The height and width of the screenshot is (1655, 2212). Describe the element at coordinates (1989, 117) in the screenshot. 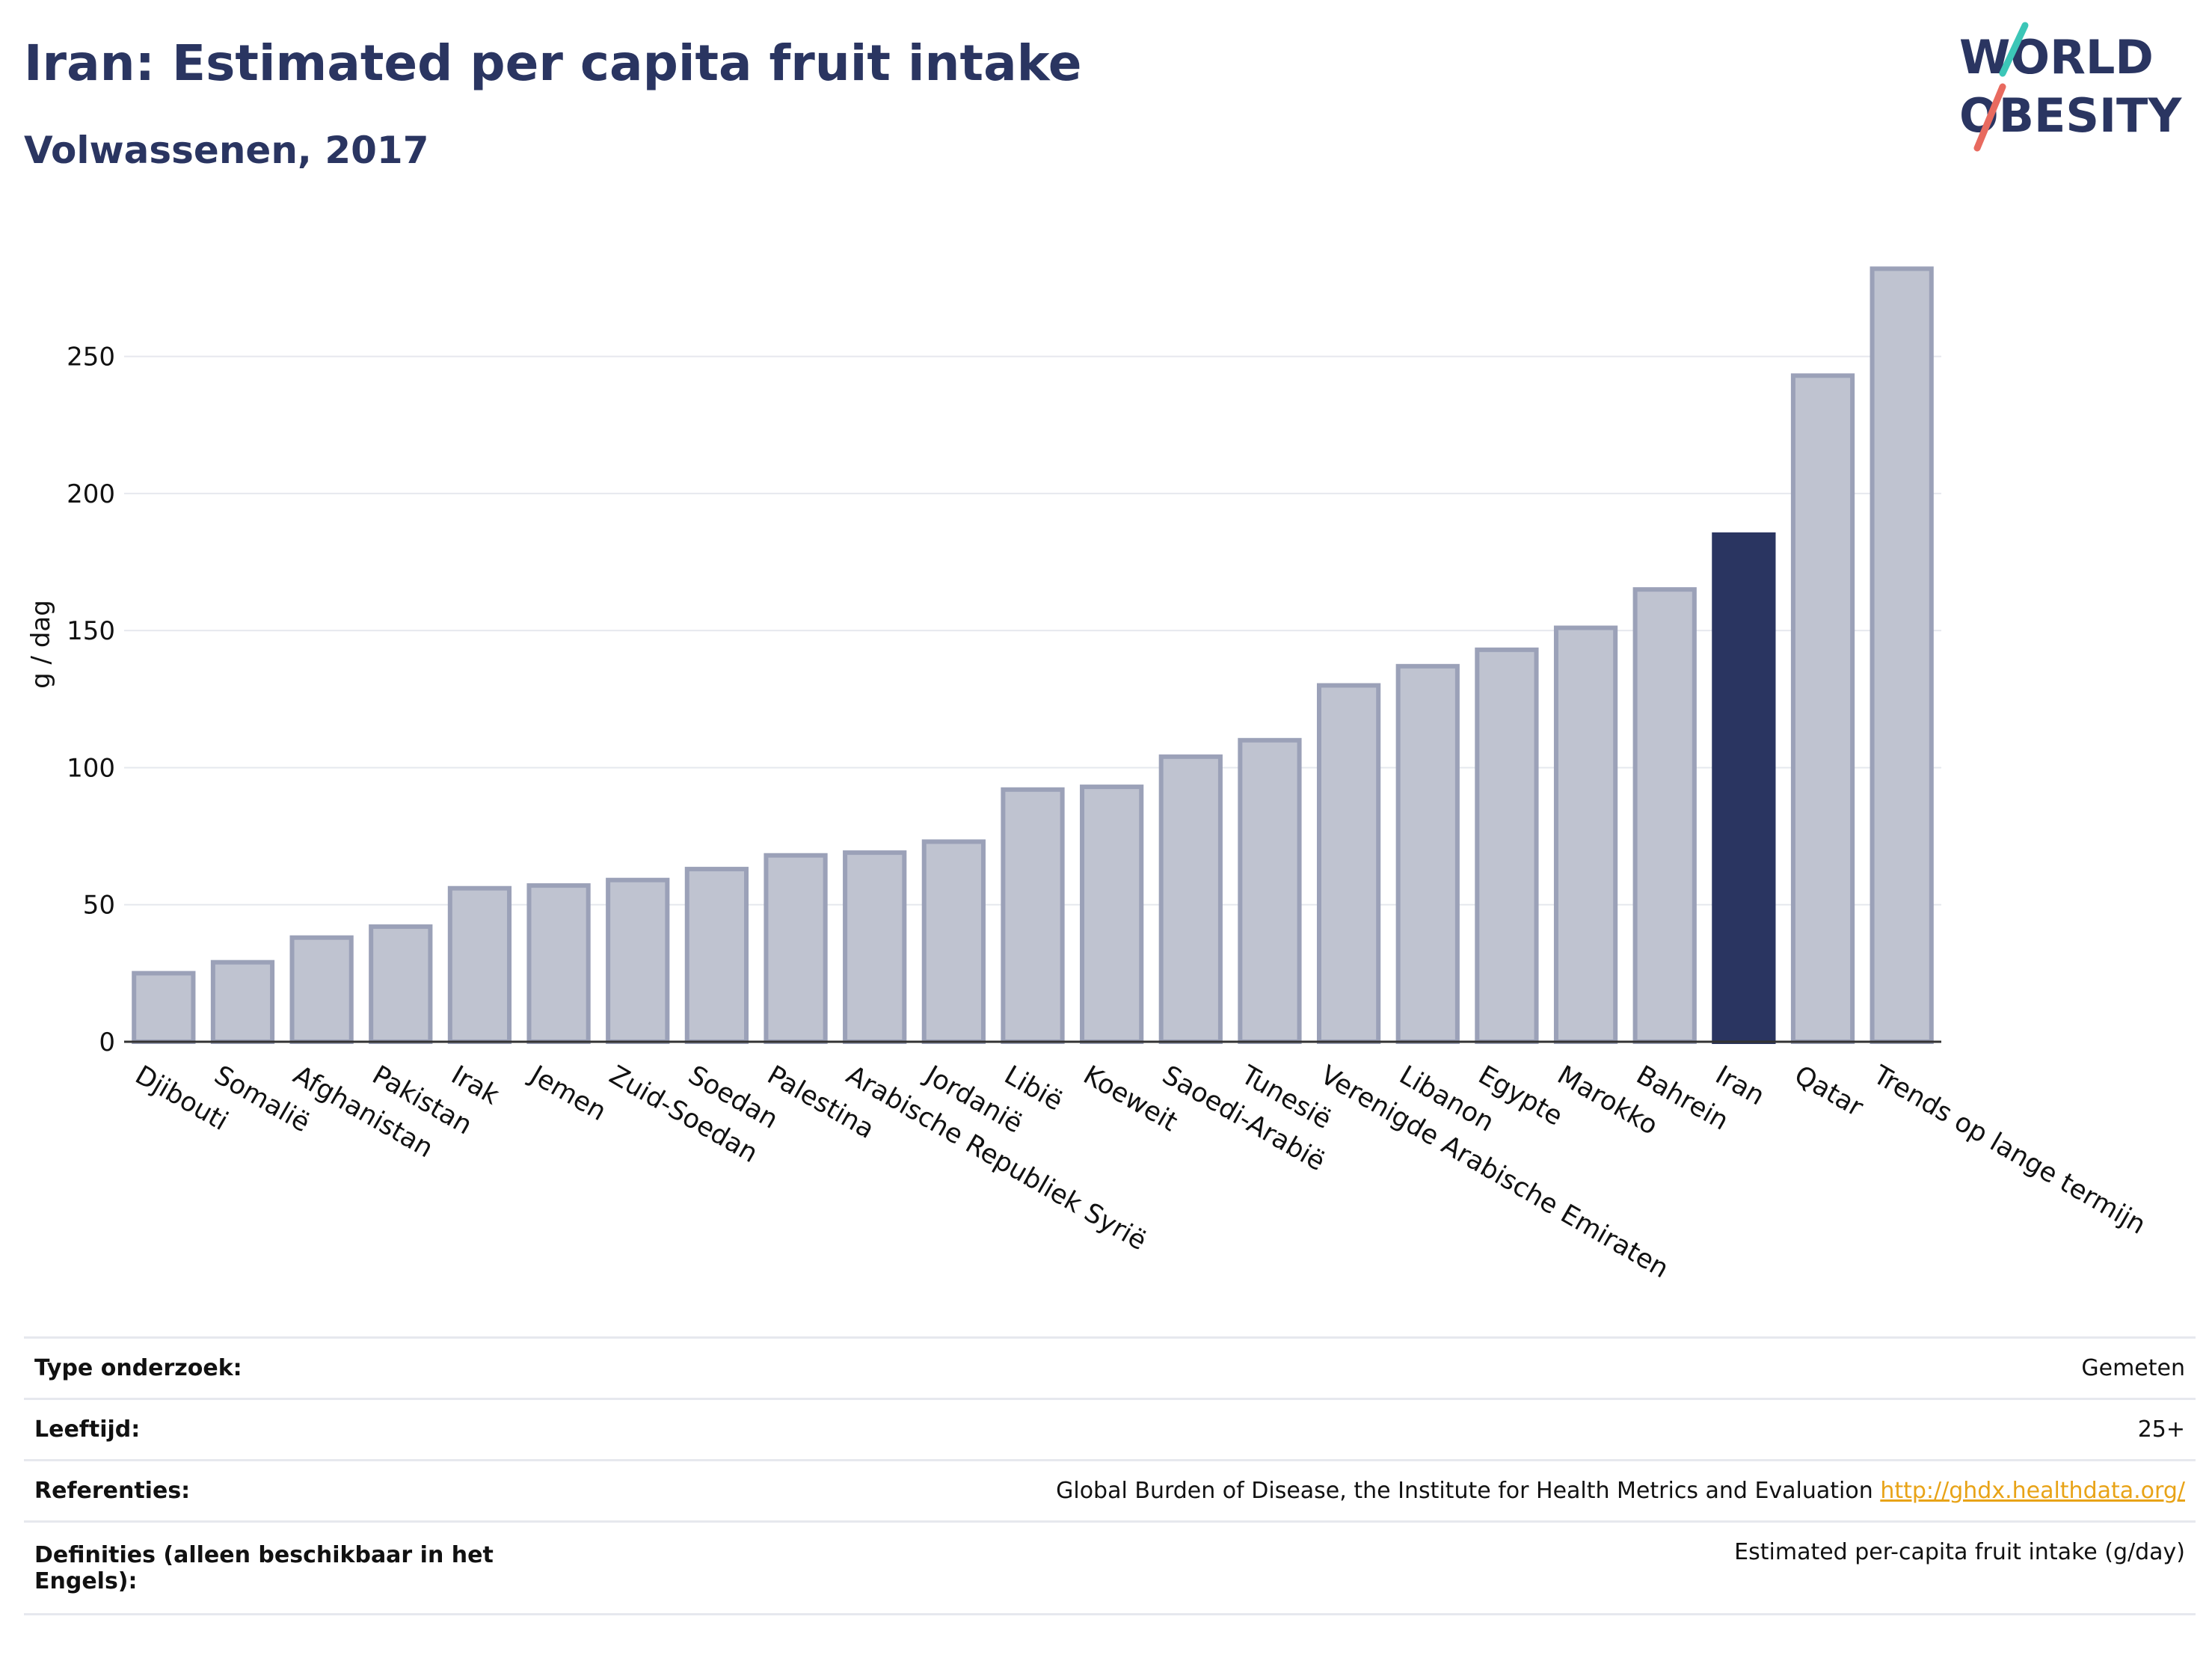

I see `logo-slash-coral` at that location.